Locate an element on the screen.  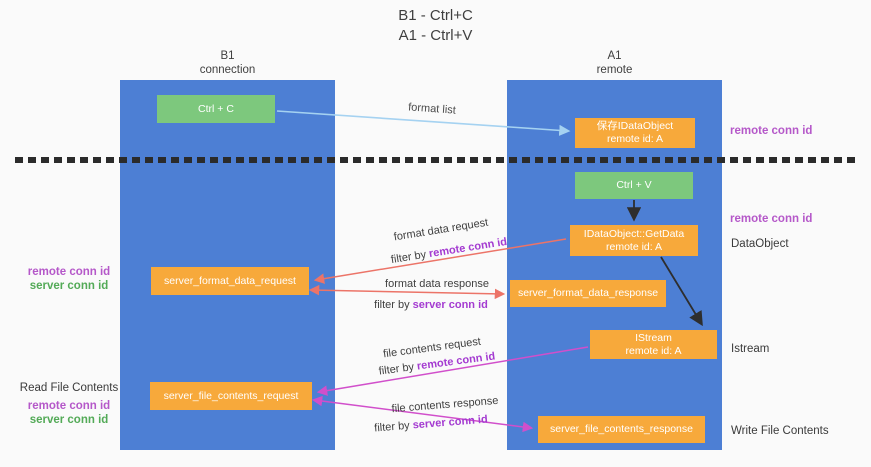
left-label-group-format: remote conn id server conn id is located at coordinates (69, 279).